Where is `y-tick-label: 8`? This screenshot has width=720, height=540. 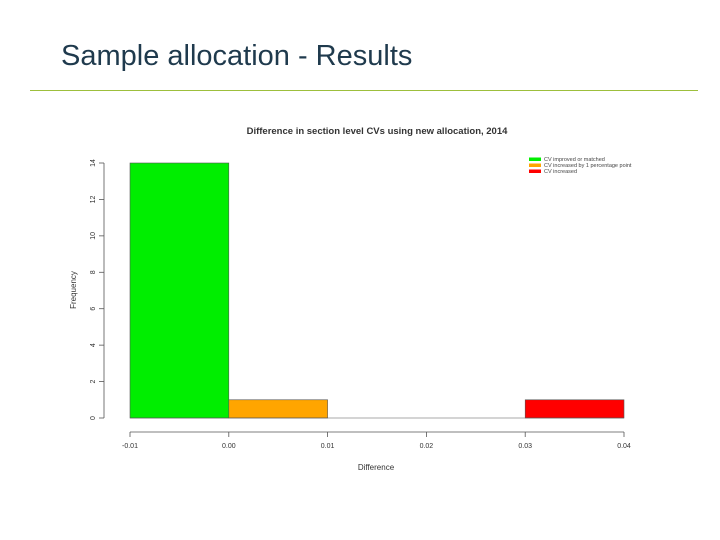
y-tick-label: 8 is located at coordinates (93, 272).